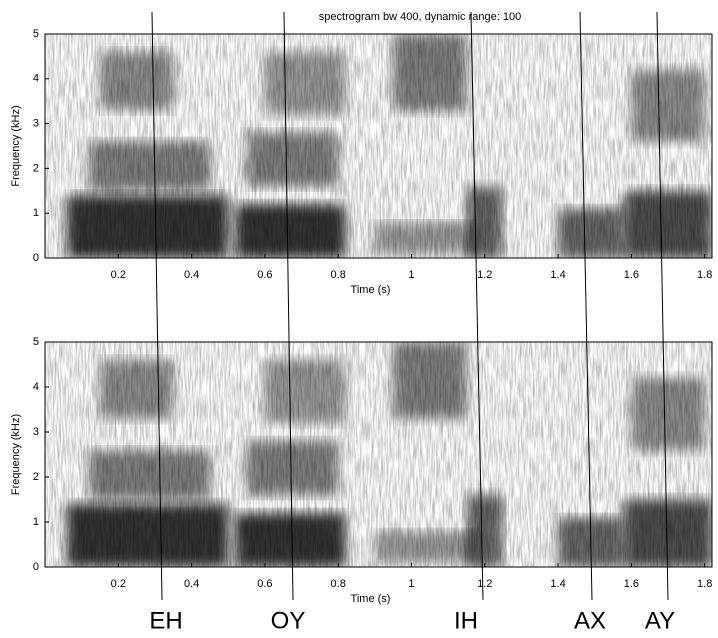 The height and width of the screenshot is (638, 718). Describe the element at coordinates (420, 17) in the screenshot. I see `chart-title: spectrogram bw 400, dynamic range: 100` at that location.